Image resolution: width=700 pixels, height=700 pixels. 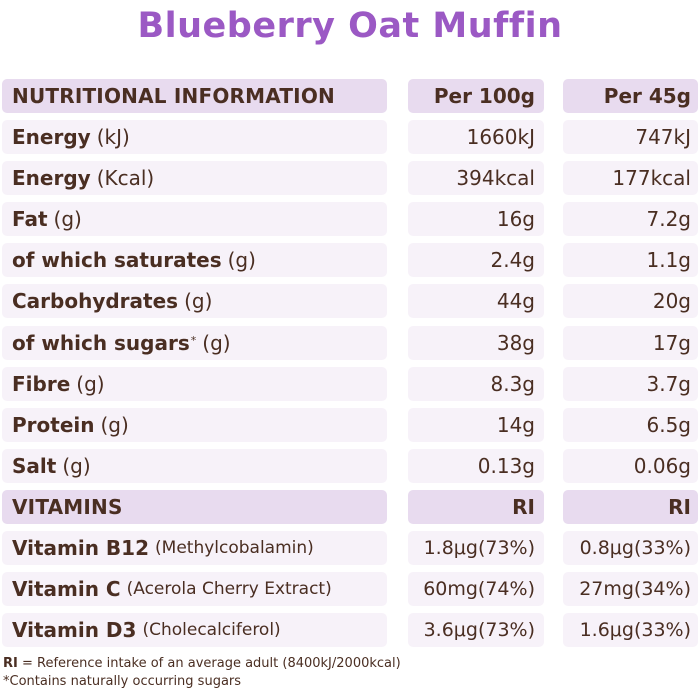 What do you see at coordinates (476, 589) in the screenshot?
I see `value-per-100g: 60mg(74%)` at bounding box center [476, 589].